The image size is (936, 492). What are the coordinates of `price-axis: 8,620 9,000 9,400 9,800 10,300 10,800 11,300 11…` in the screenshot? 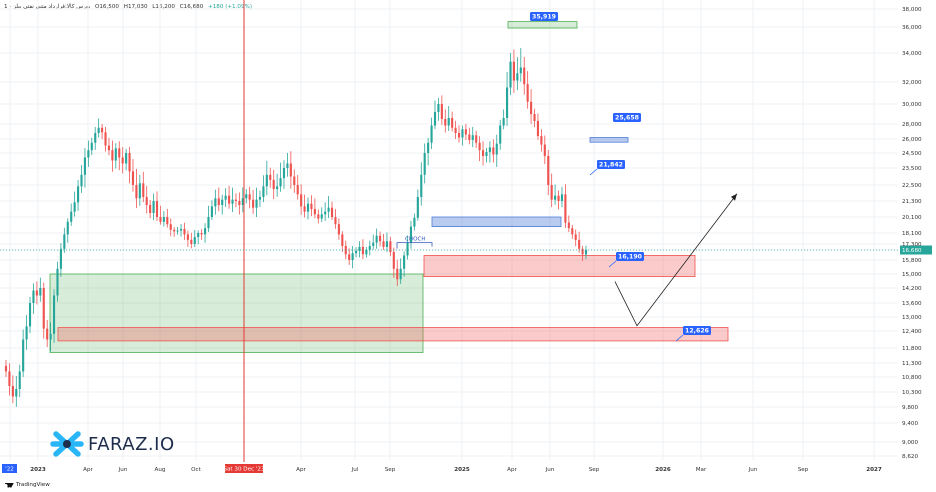 It's located at (916, 233).